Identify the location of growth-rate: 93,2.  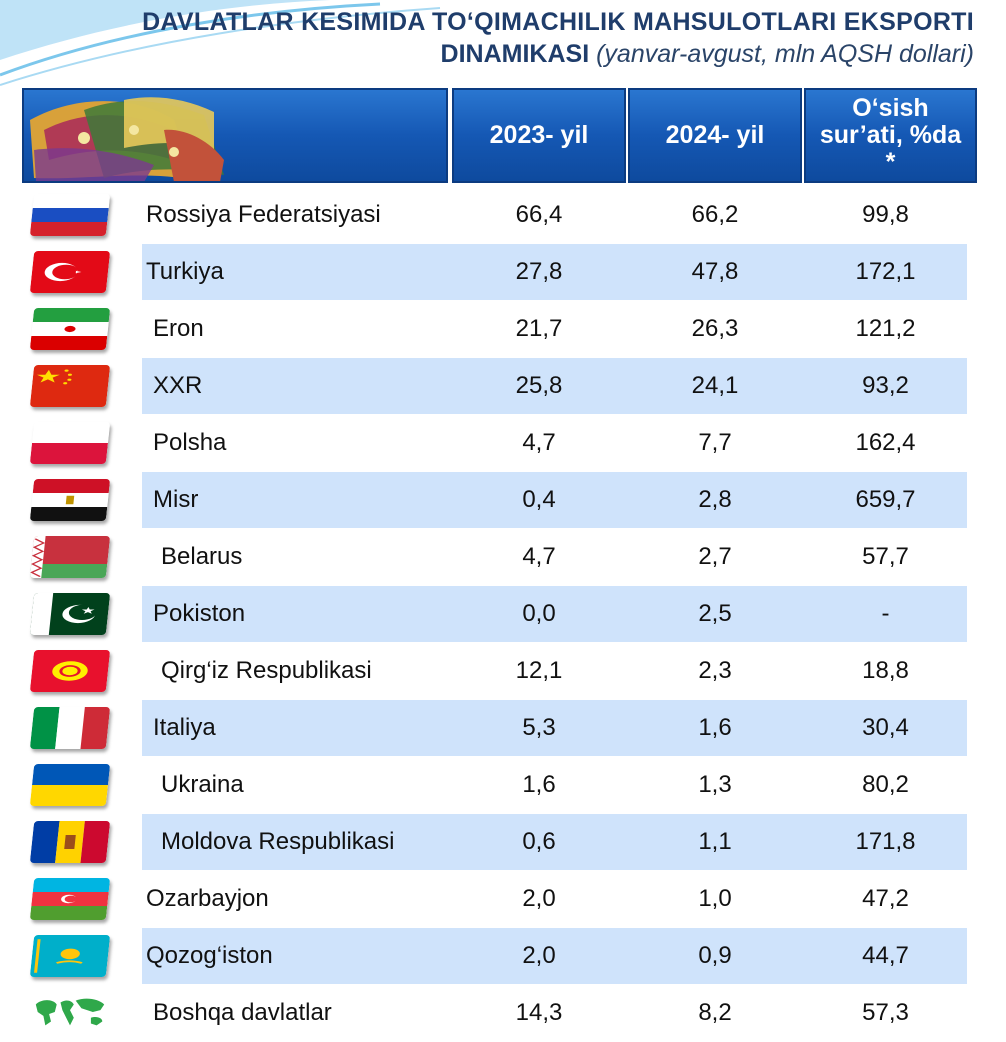
(885, 385).